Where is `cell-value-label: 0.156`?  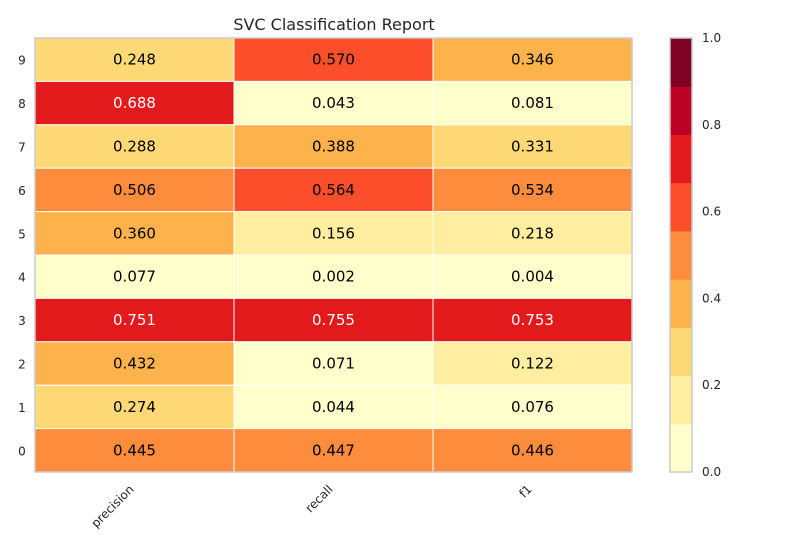 cell-value-label: 0.156 is located at coordinates (333, 233).